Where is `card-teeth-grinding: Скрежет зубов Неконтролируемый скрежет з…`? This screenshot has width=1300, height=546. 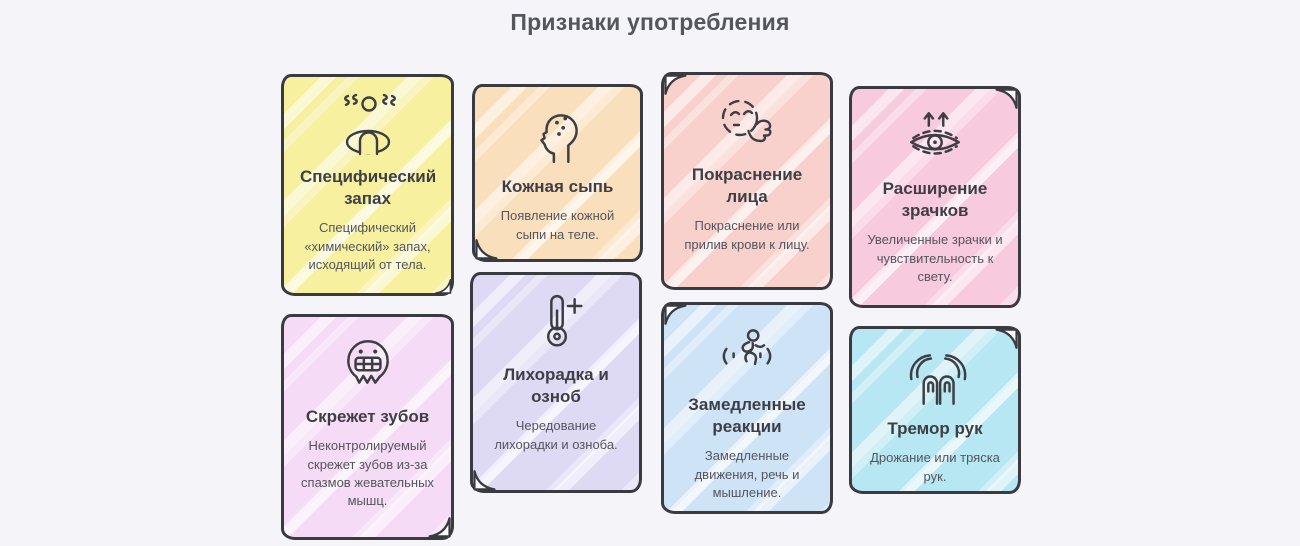
card-teeth-grinding: Скрежет зубов Неконтролируемый скрежет з… is located at coordinates (367, 427).